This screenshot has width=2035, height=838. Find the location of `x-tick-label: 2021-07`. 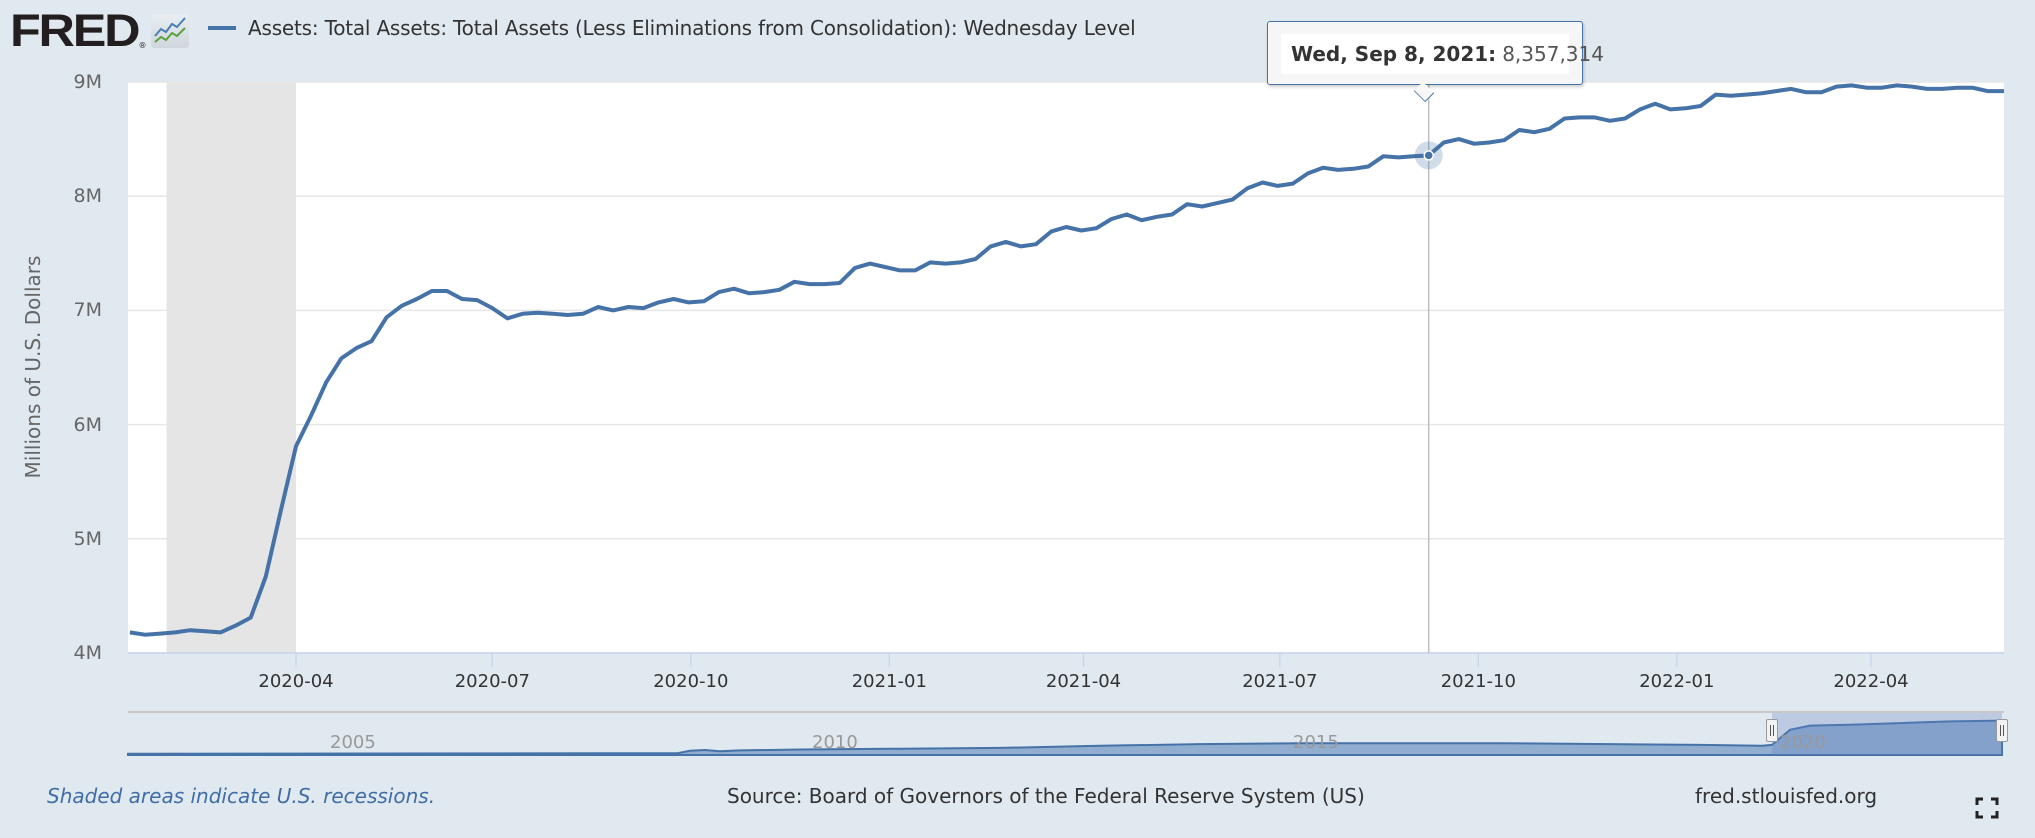

x-tick-label: 2021-07 is located at coordinates (1280, 681).